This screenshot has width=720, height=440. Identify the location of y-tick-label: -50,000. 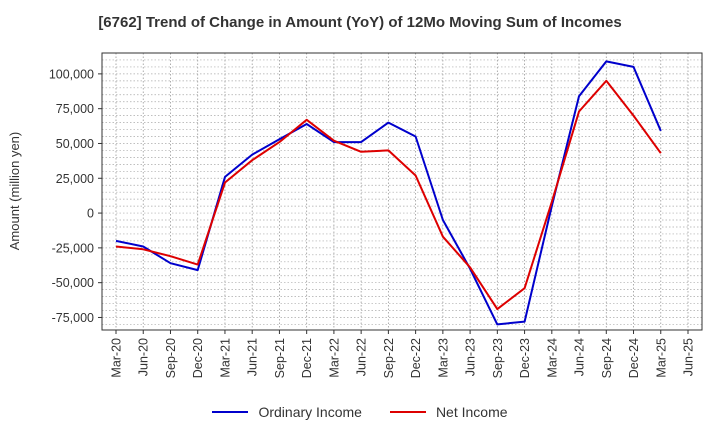
(73, 283).